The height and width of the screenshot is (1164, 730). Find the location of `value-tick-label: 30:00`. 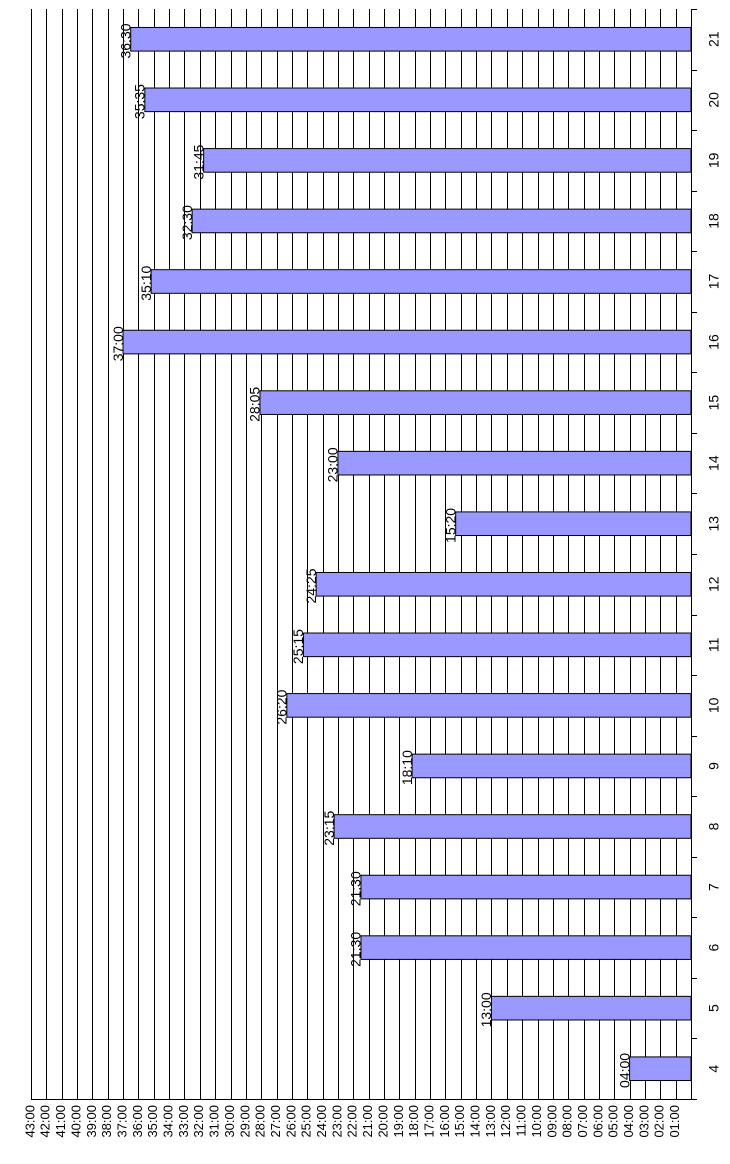

value-tick-label: 30:00 is located at coordinates (229, 1121).